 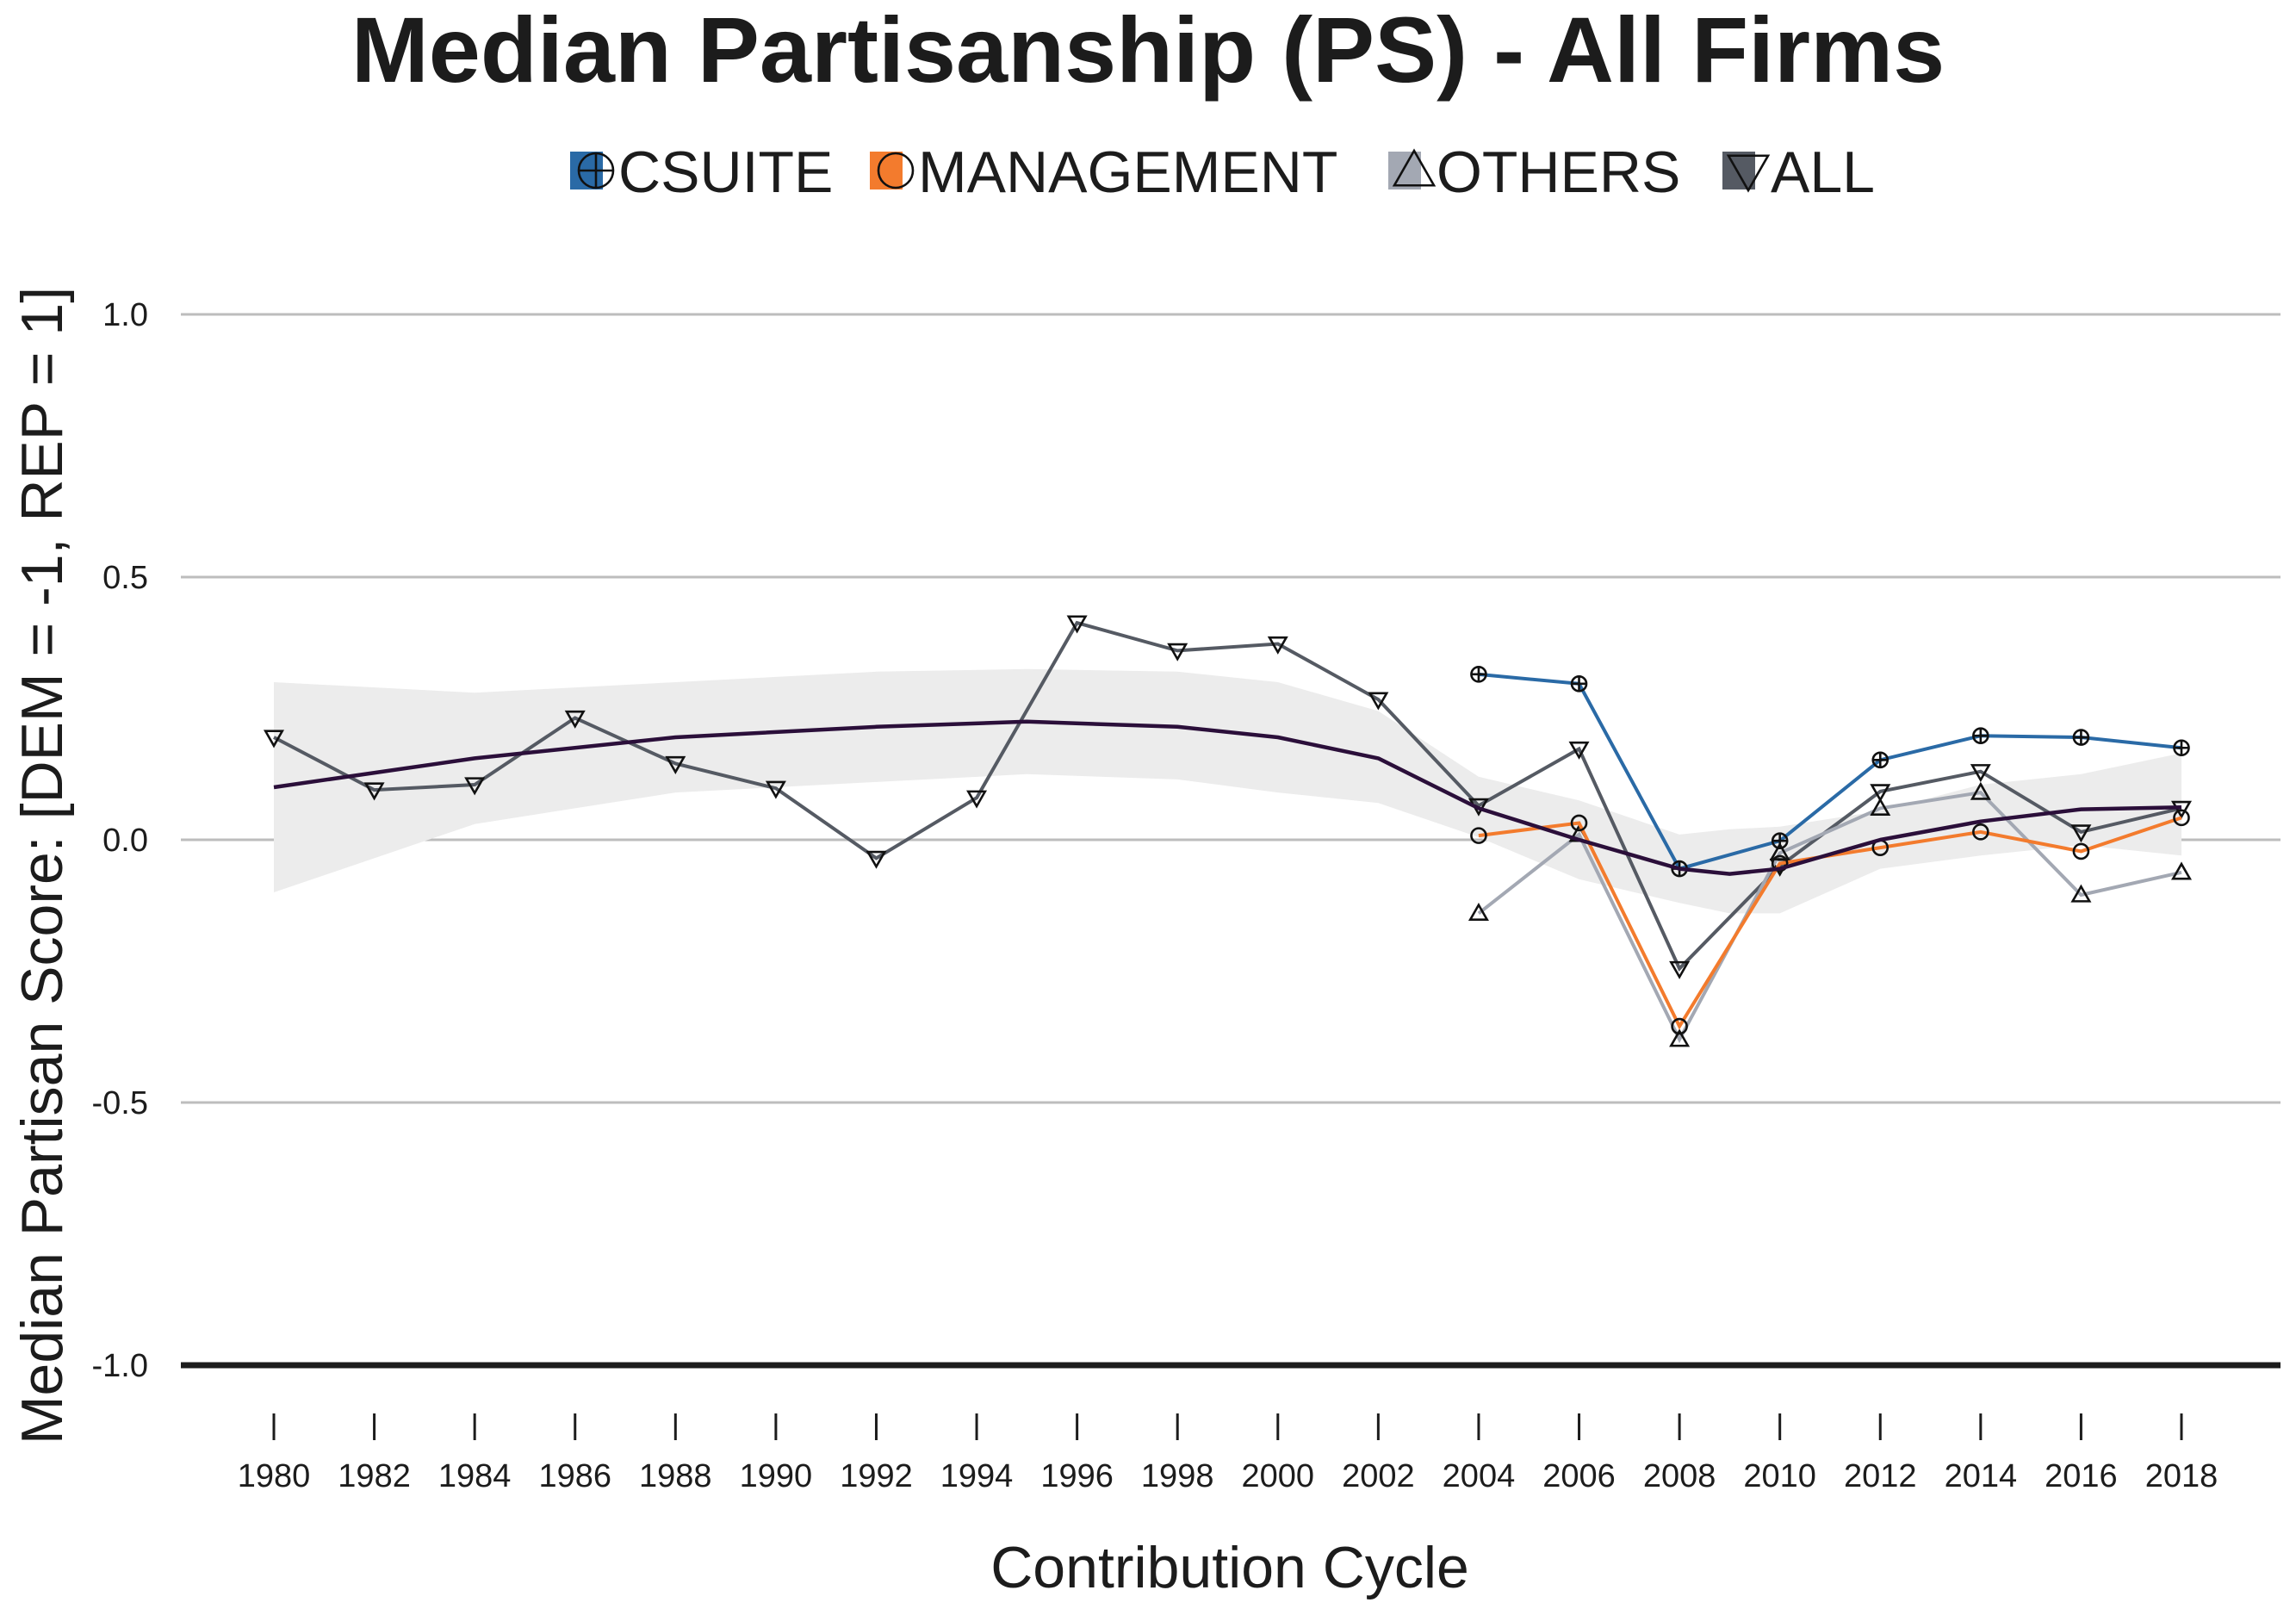 I want to click on x-tick-label: 1990, so click(x=776, y=1476).